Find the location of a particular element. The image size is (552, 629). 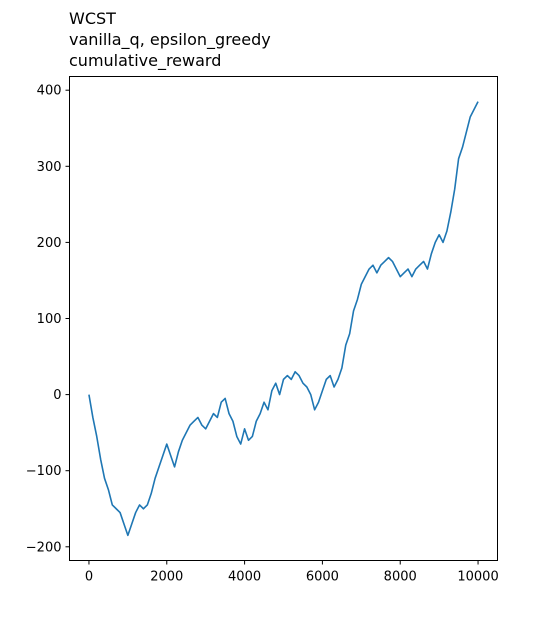

chart-title-line-3: cumulative_reward is located at coordinates (145, 60).